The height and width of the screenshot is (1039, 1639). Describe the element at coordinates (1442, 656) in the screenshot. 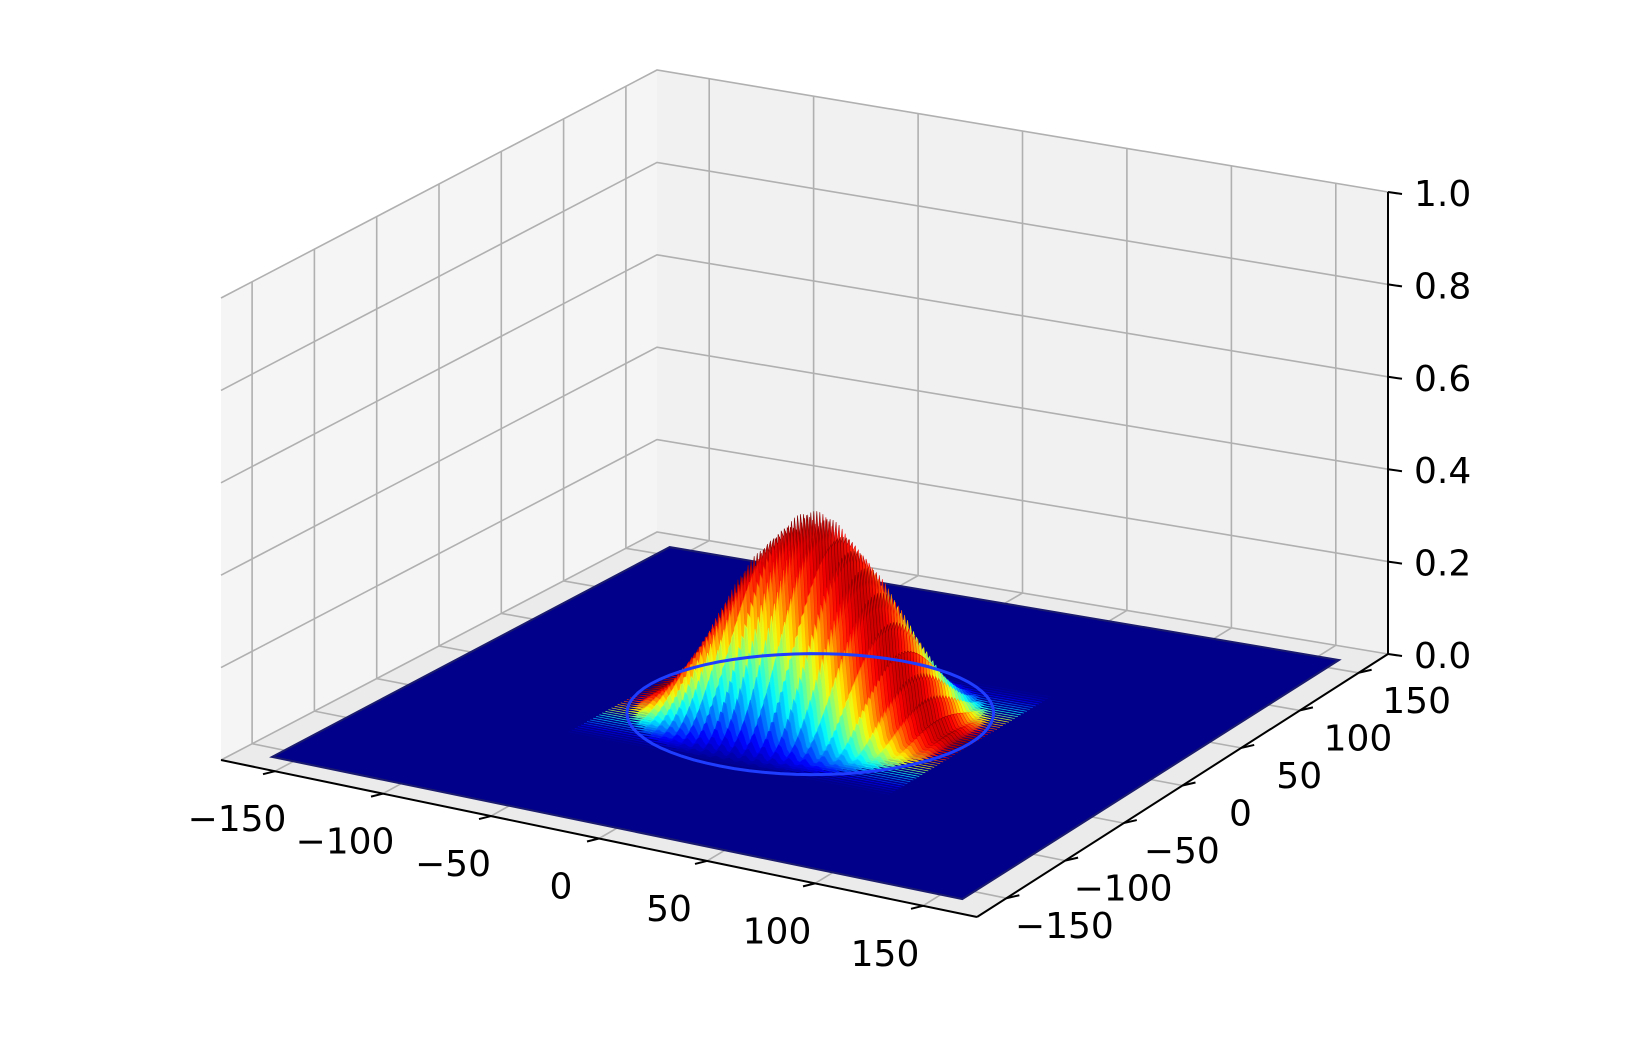

I see `z-tick-label: 0.0` at that location.